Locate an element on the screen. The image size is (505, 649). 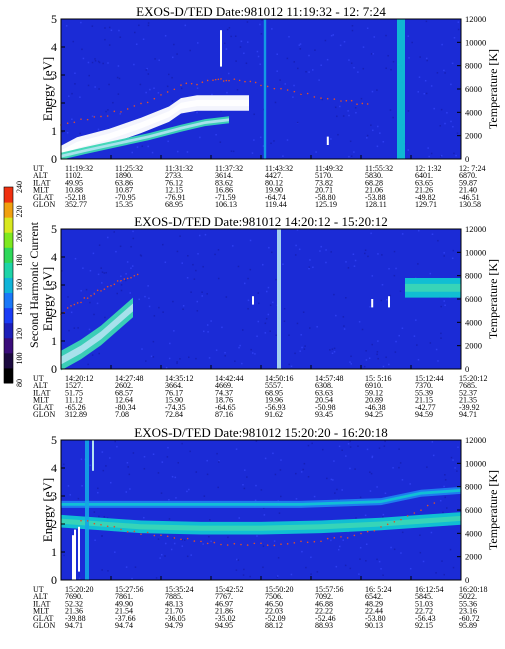
orbit-cell: -37.66 is located at coordinates (125, 618).